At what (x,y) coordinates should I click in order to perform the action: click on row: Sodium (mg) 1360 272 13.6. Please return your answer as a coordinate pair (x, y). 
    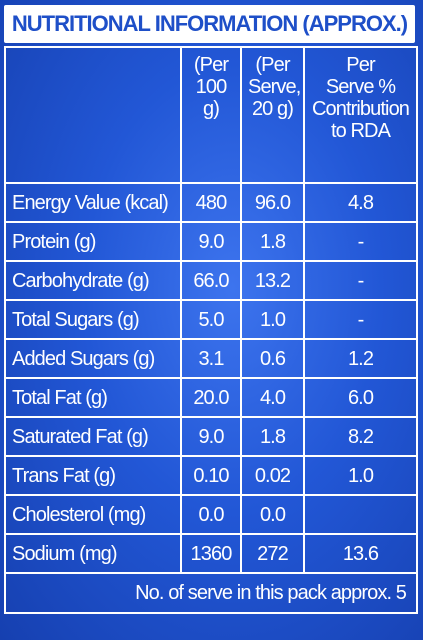
    Looking at the image, I should click on (211, 553).